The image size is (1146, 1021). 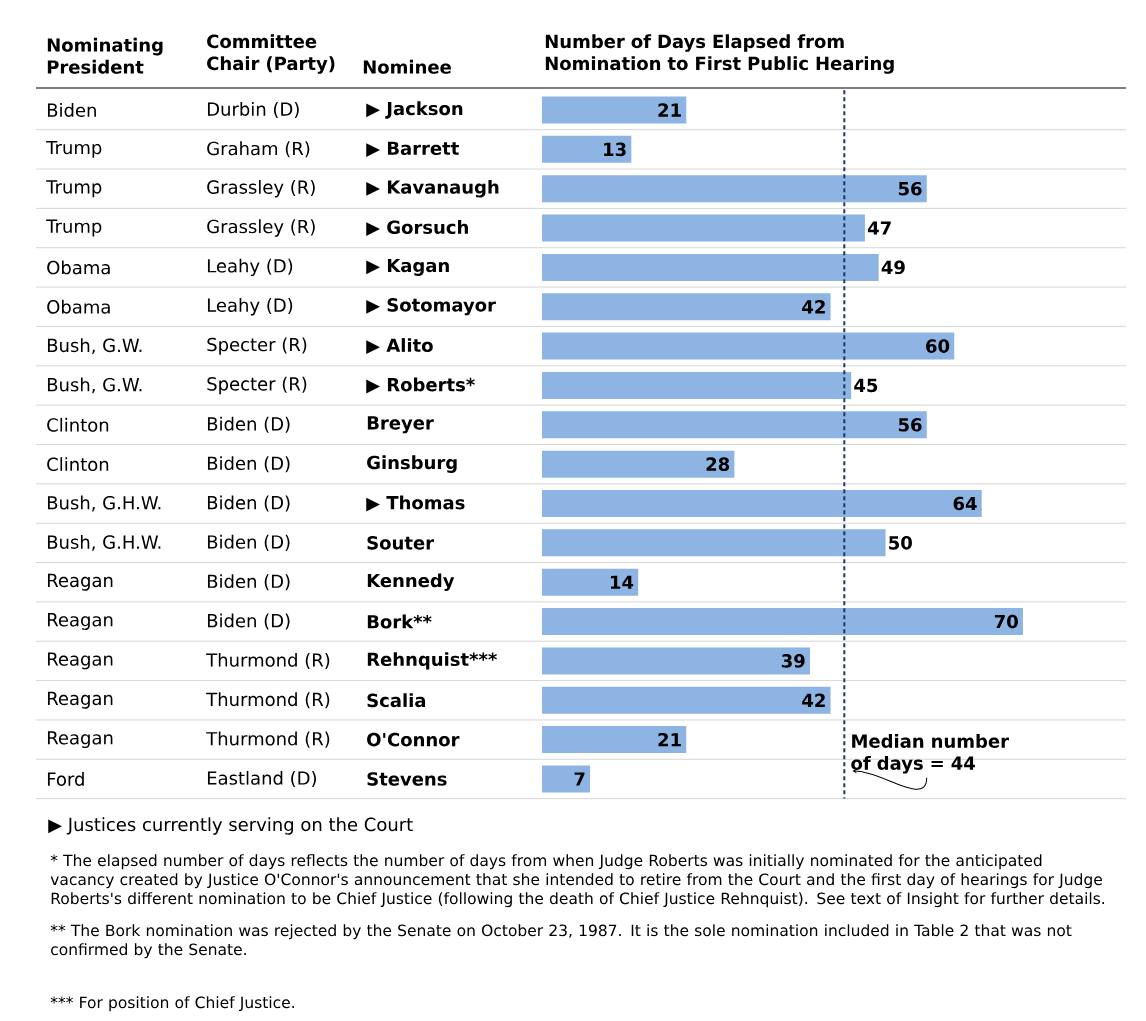 What do you see at coordinates (172, 1004) in the screenshot?
I see `text: *** For position of Chief Justice.` at bounding box center [172, 1004].